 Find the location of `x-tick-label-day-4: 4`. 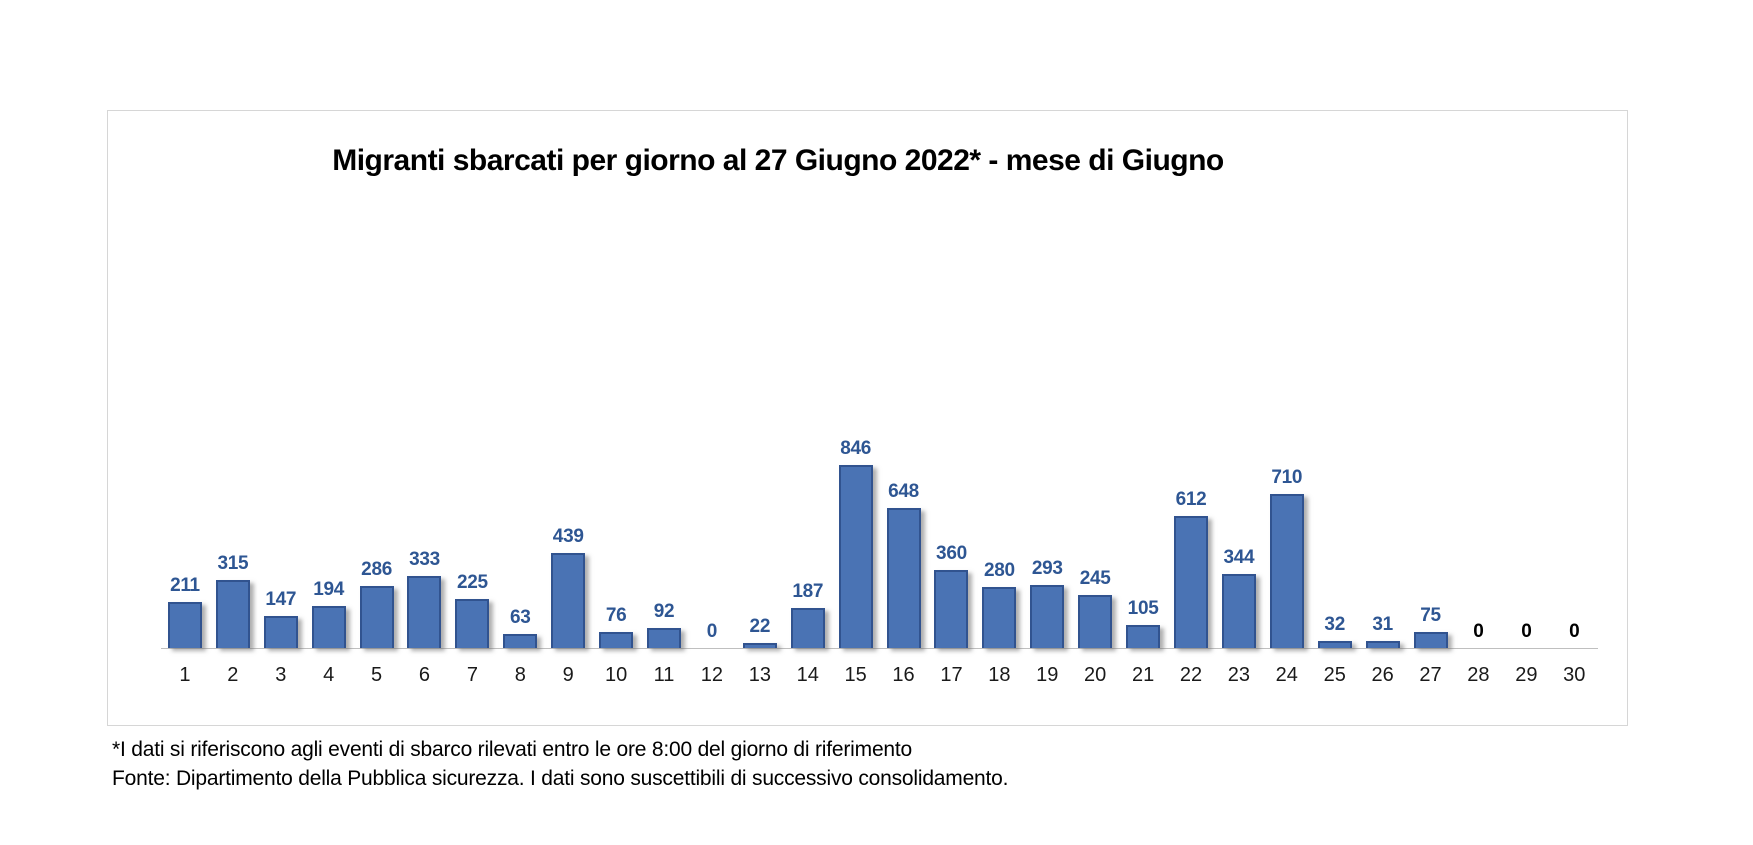

x-tick-label-day-4: 4 is located at coordinates (329, 675).